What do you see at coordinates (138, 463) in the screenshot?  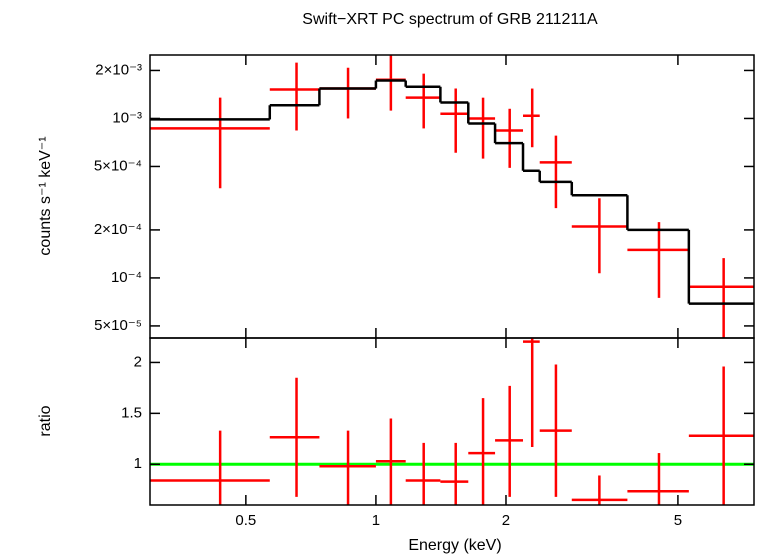 I see `y-tick-label: 1` at bounding box center [138, 463].